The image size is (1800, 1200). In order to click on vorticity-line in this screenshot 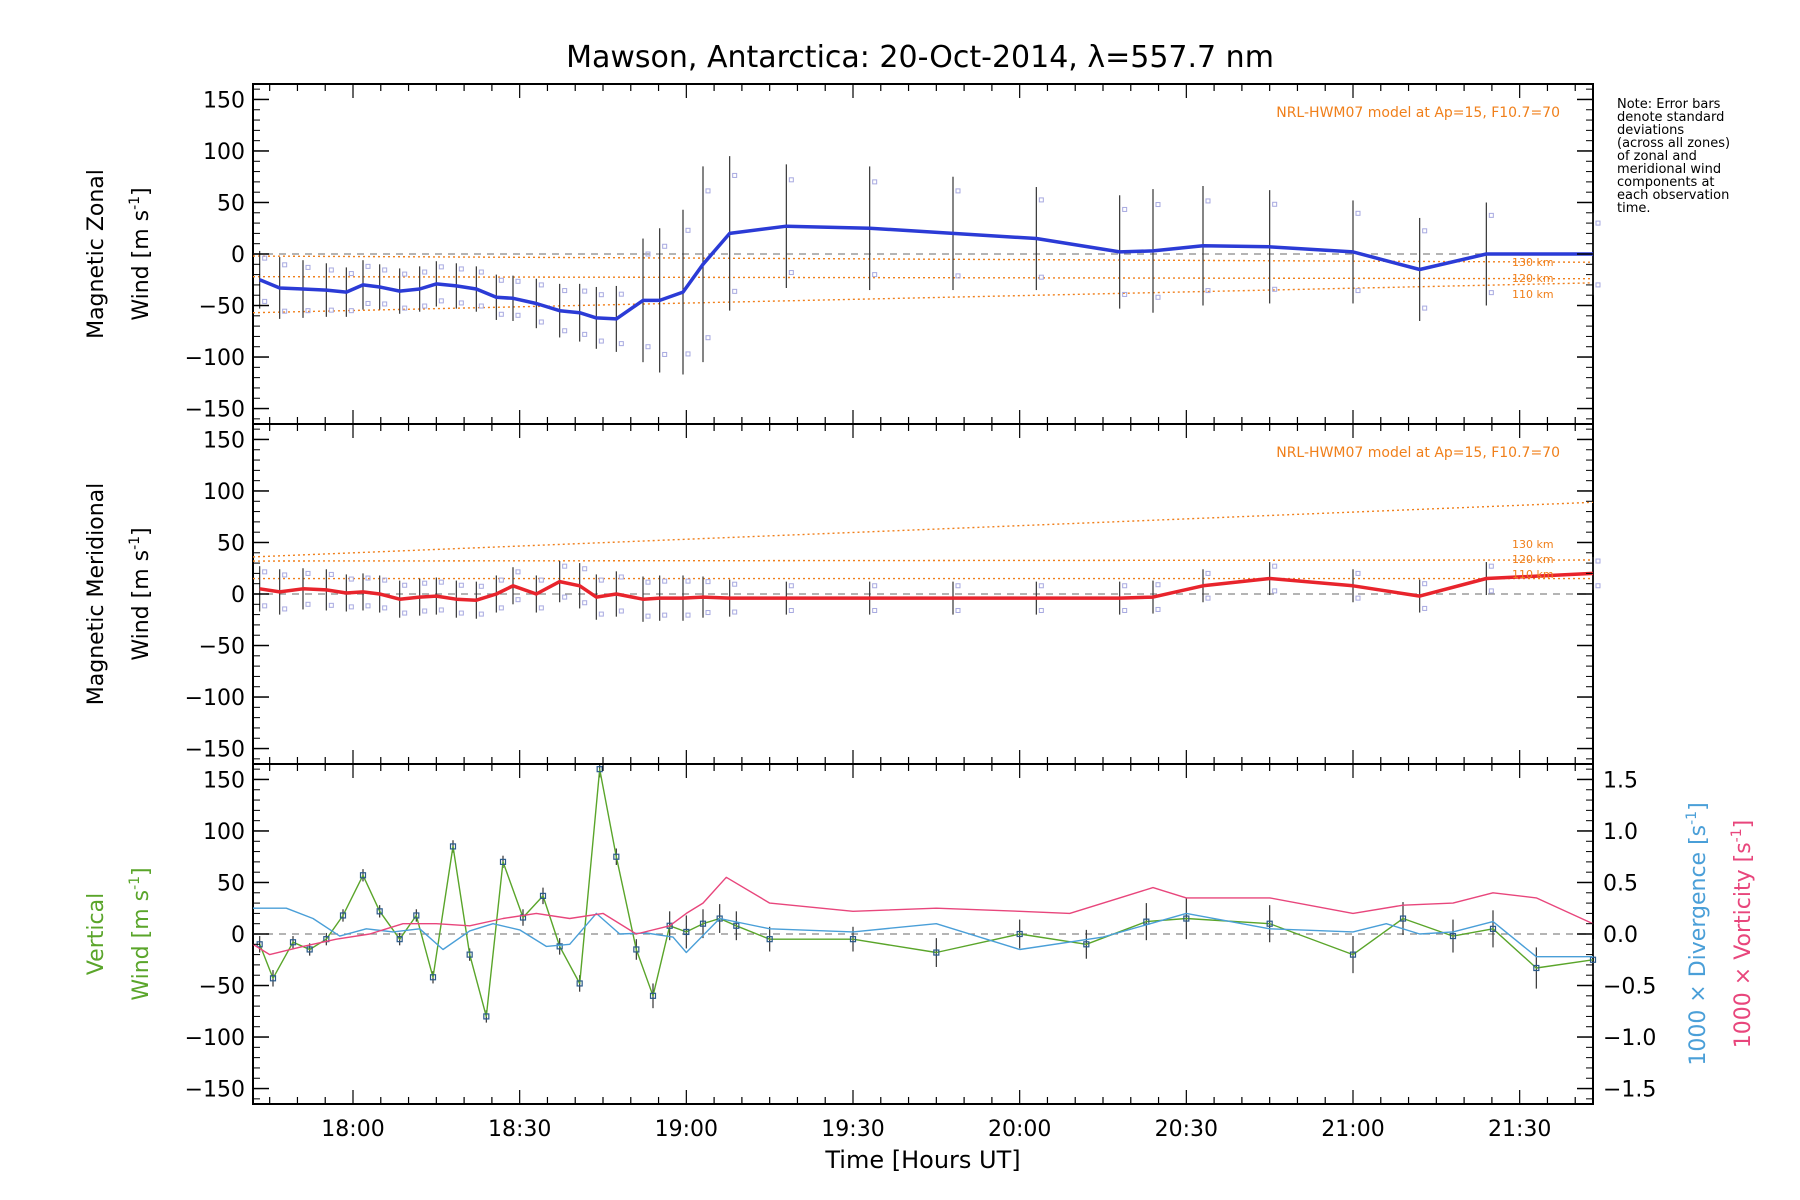, I will do `click(923, 916)`.